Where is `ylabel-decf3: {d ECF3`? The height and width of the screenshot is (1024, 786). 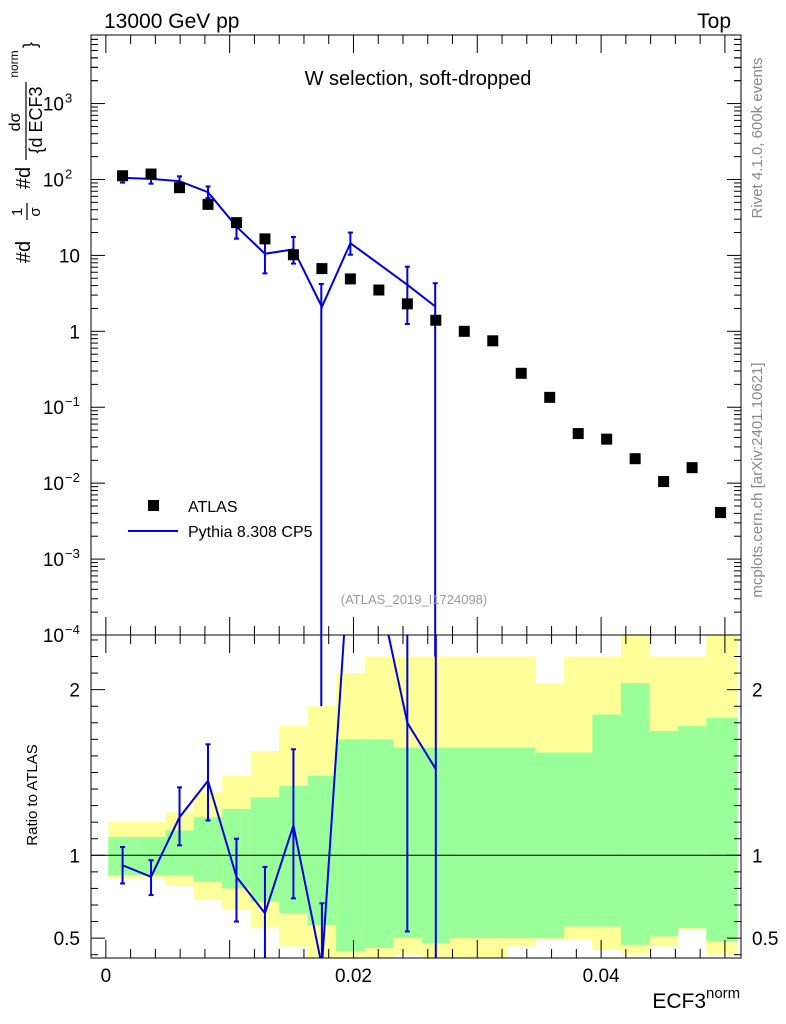
ylabel-decf3: {d ECF3 is located at coordinates (36, 119).